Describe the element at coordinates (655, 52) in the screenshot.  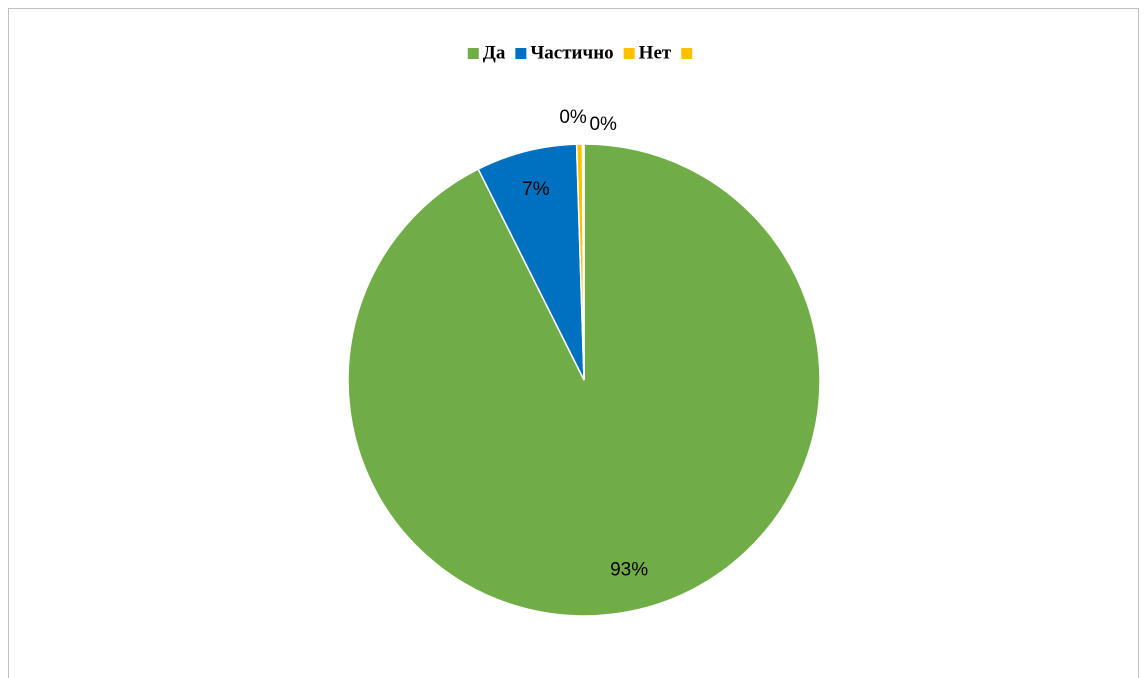
I see `legend-label: Нет` at that location.